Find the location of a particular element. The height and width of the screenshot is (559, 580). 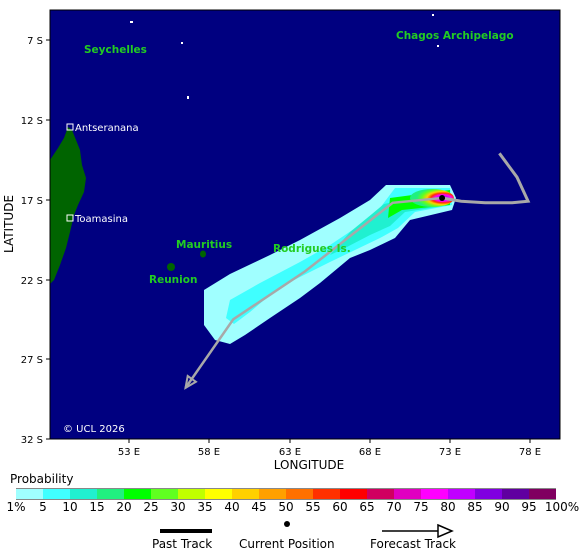

probability-scale-label: 95 is located at coordinates (529, 507).